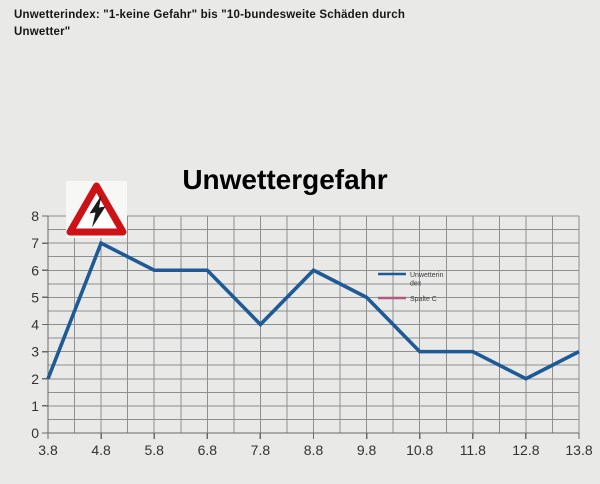 The width and height of the screenshot is (600, 484). Describe the element at coordinates (101, 450) in the screenshot. I see `svg-text: 4.8` at that location.